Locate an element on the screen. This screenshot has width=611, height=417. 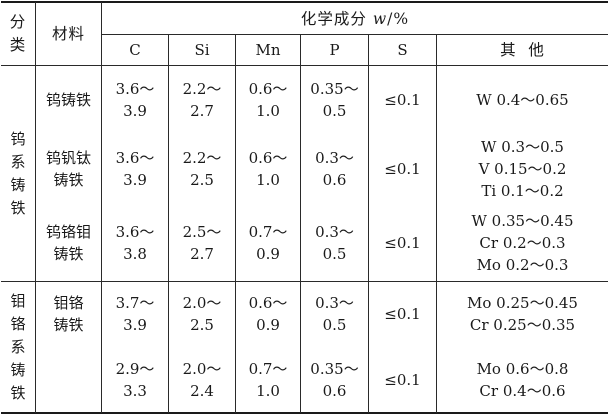
row1-other: W 0.4～0.65 is located at coordinates (522, 100).